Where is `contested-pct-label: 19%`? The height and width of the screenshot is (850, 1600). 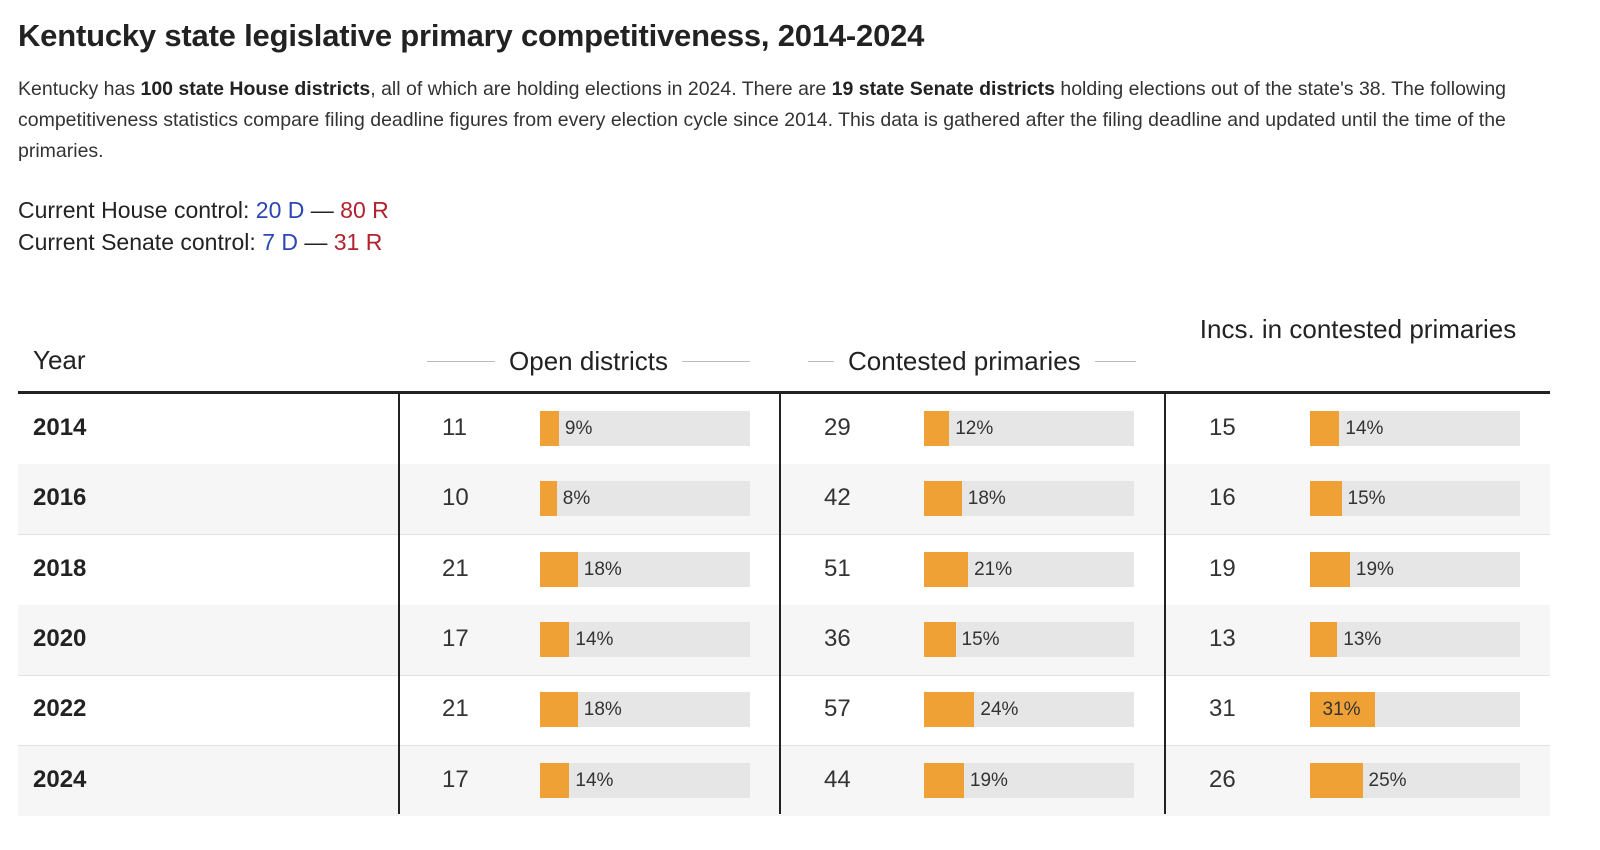 contested-pct-label: 19% is located at coordinates (988, 780).